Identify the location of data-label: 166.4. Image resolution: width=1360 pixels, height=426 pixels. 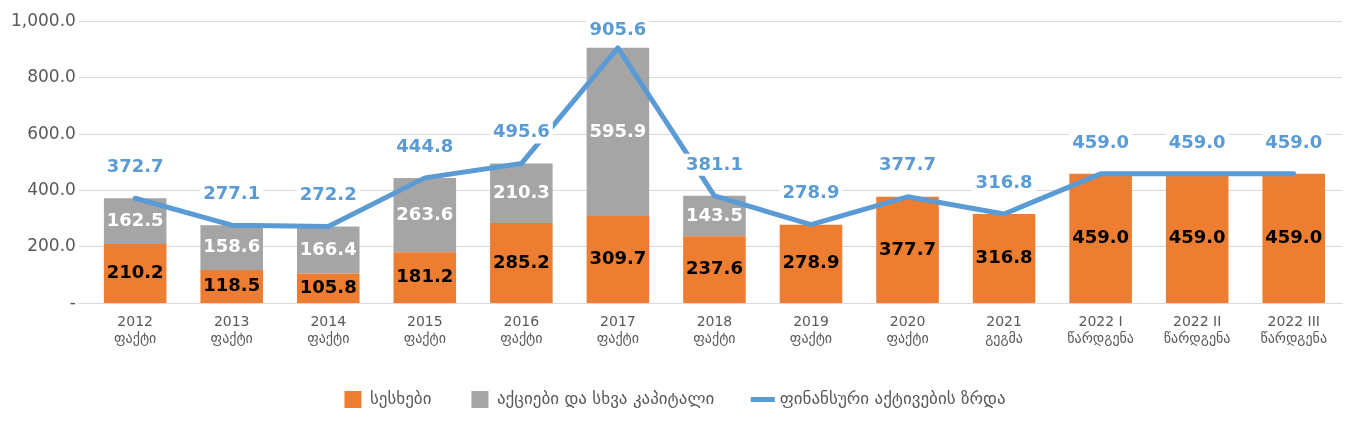
(328, 248).